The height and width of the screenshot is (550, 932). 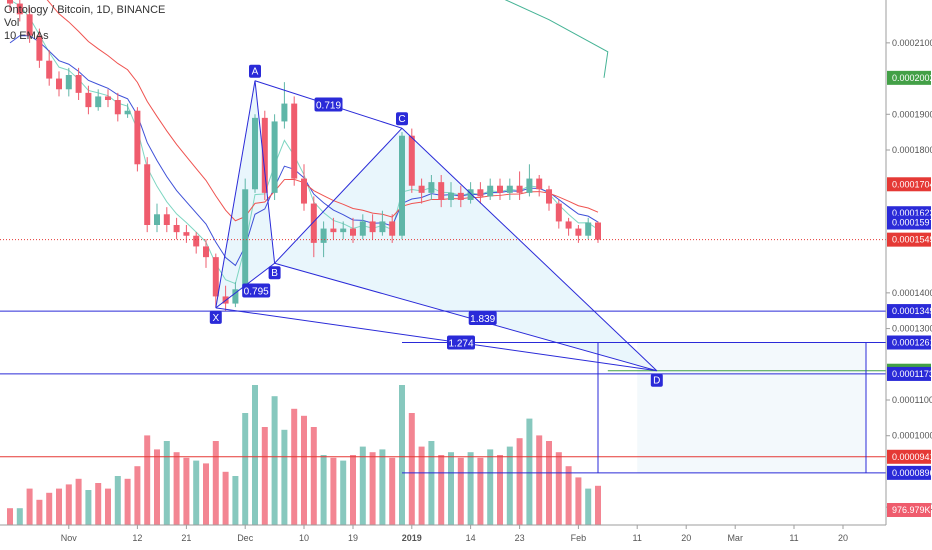 What do you see at coordinates (274, 273) in the screenshot?
I see `point-label-box` at bounding box center [274, 273].